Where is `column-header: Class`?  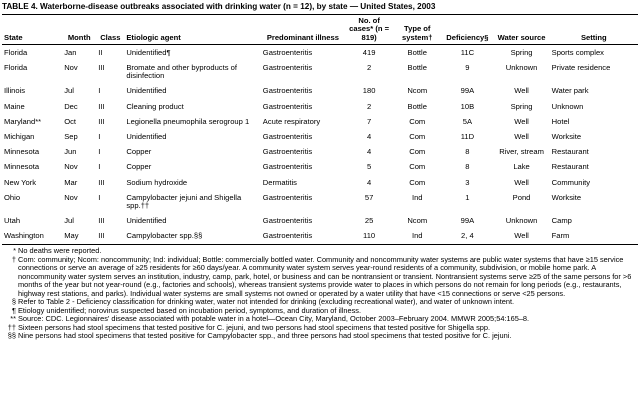 column-header: Class is located at coordinates (110, 30).